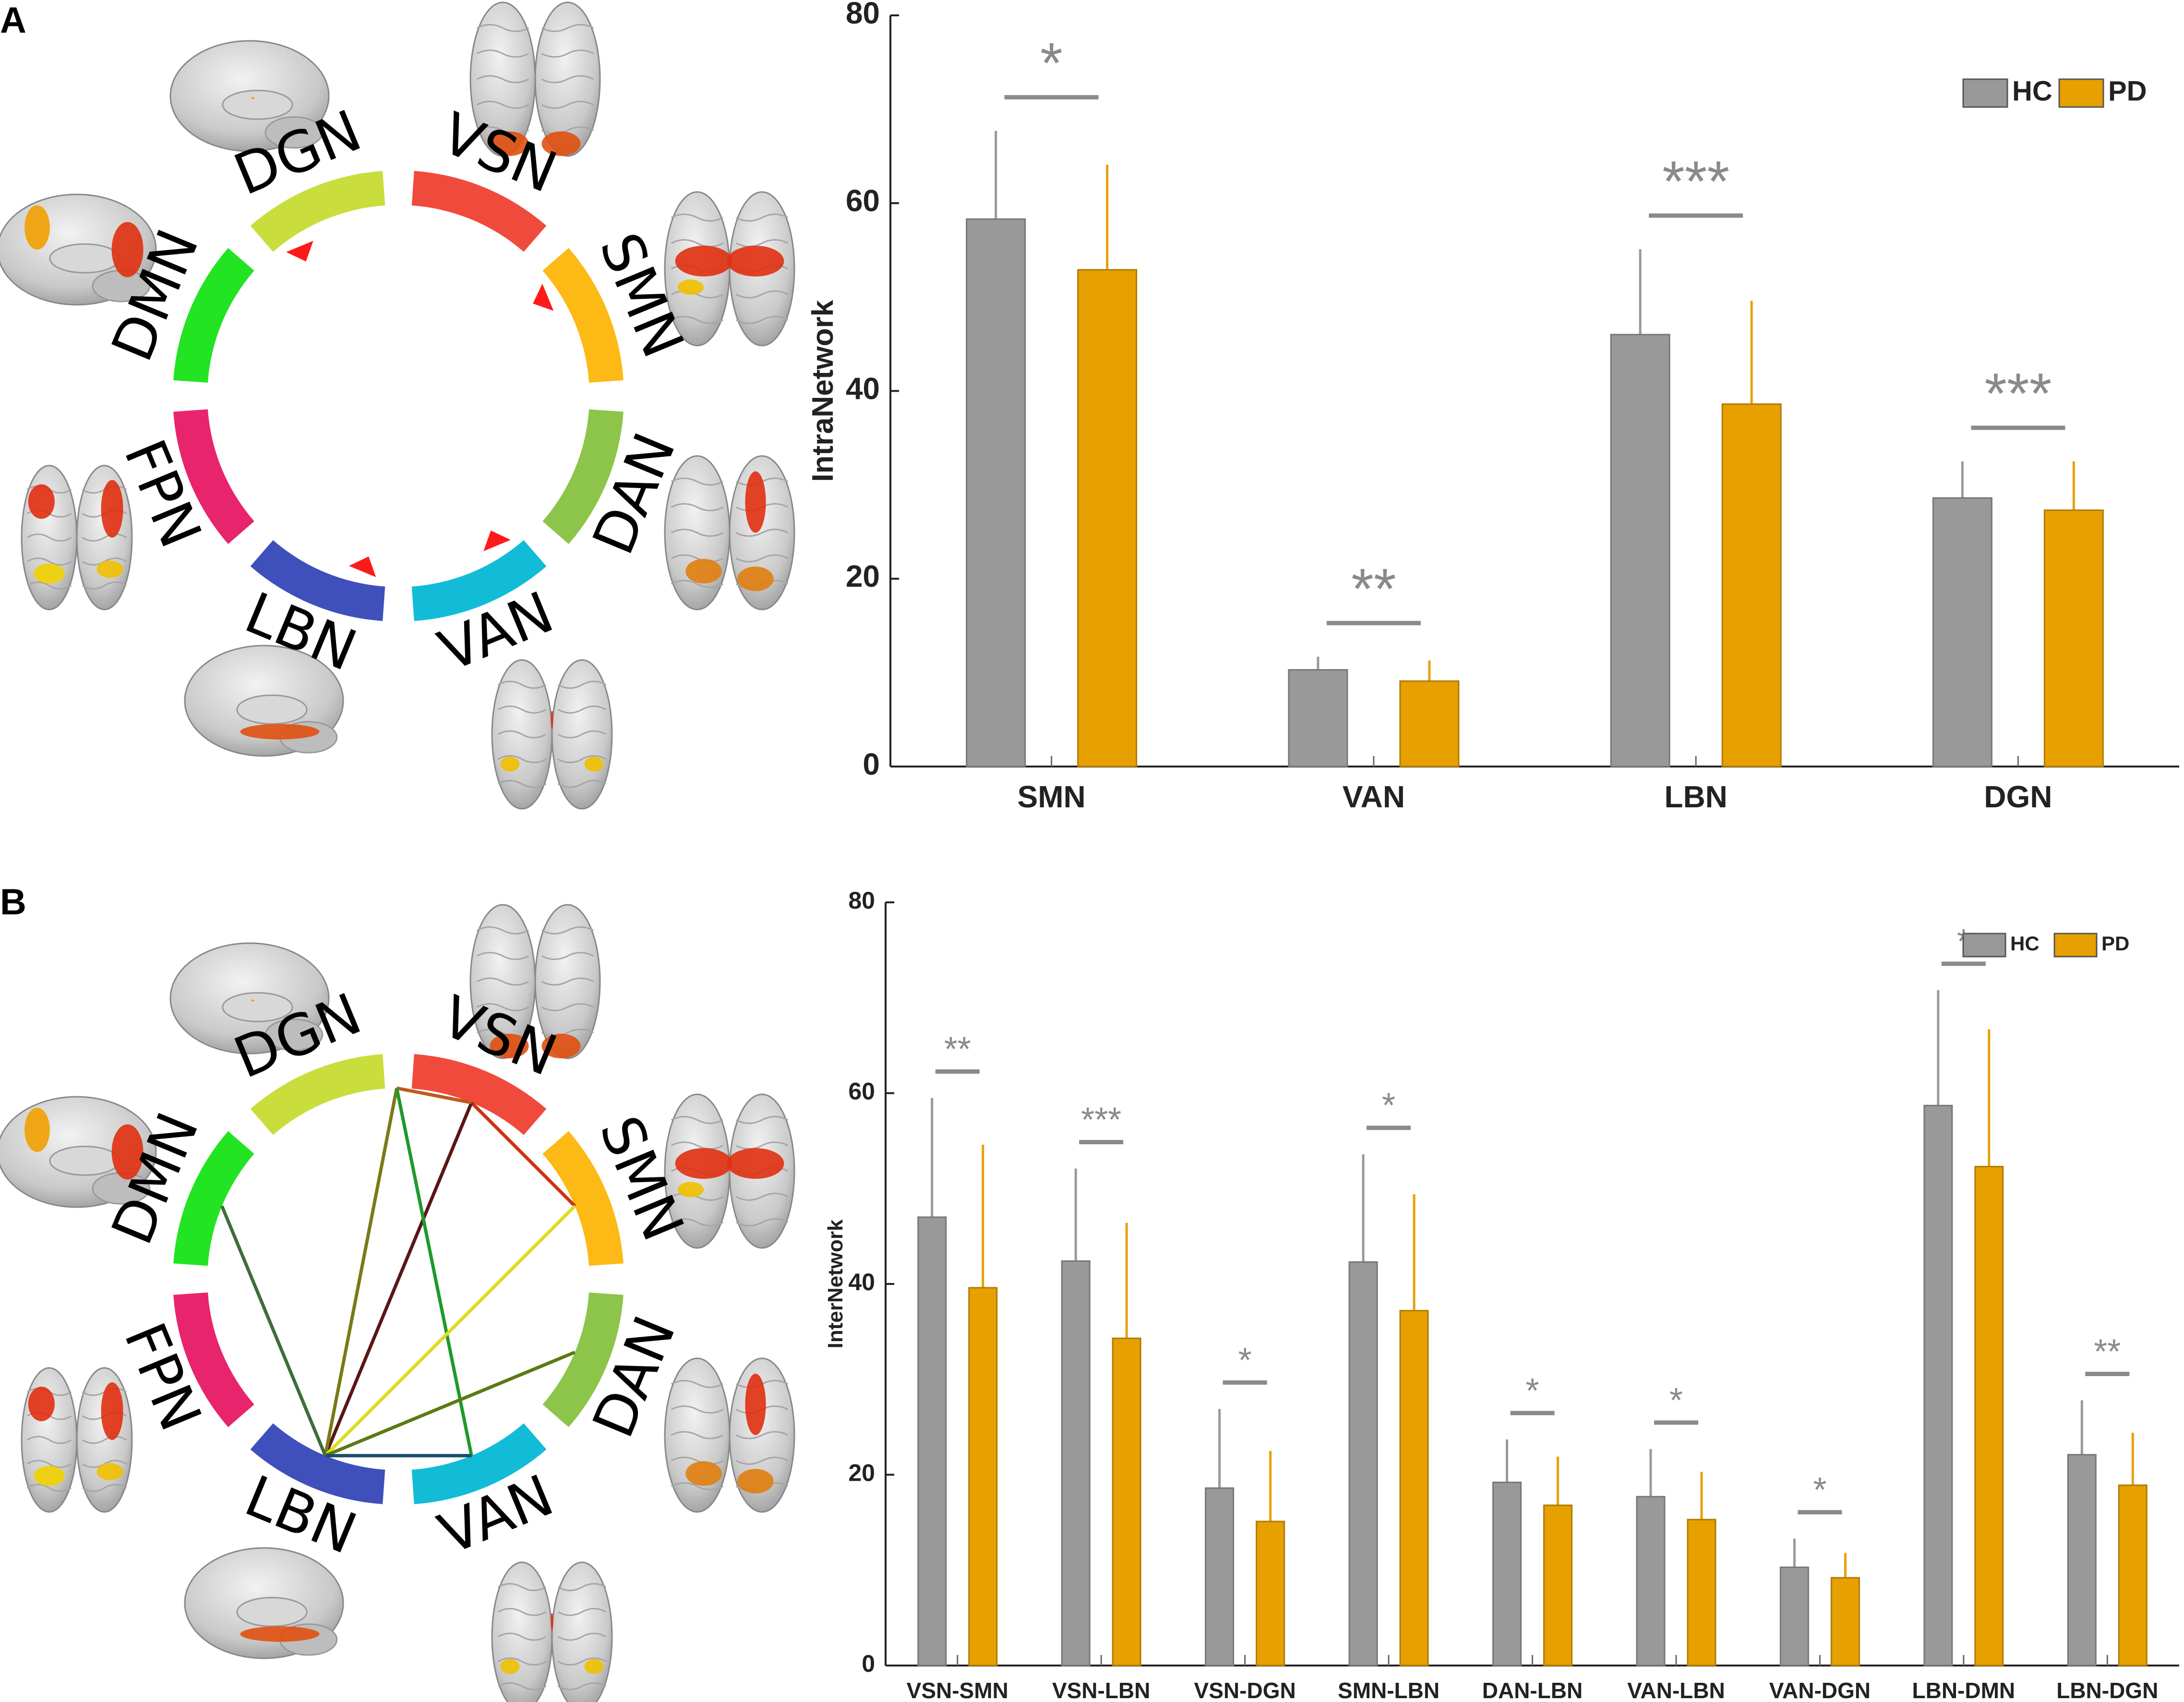  Describe the element at coordinates (272, 710) in the screenshot. I see `brain-lbn-medial-corpus-callosum` at that location.